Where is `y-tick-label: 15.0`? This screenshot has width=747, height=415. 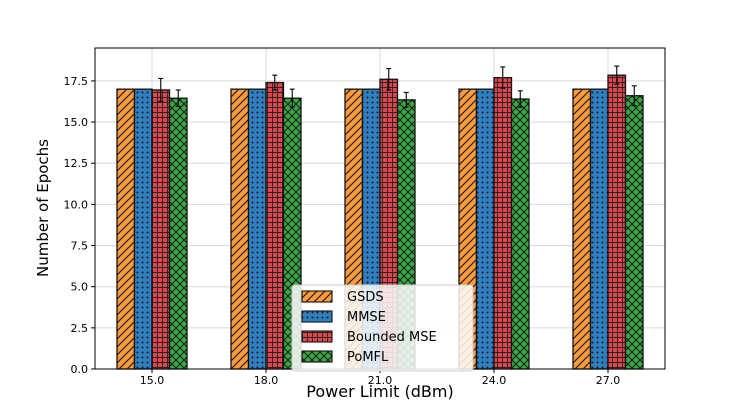 y-tick-label: 15.0 is located at coordinates (76, 122).